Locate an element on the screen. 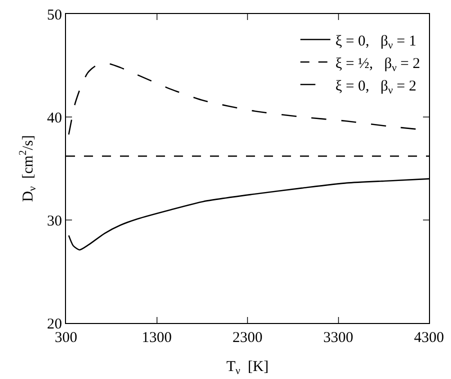 Image resolution: width=451 pixels, height=379 pixels. x-axis-title: T$_{ν}$ [K] is located at coordinates (247, 368).